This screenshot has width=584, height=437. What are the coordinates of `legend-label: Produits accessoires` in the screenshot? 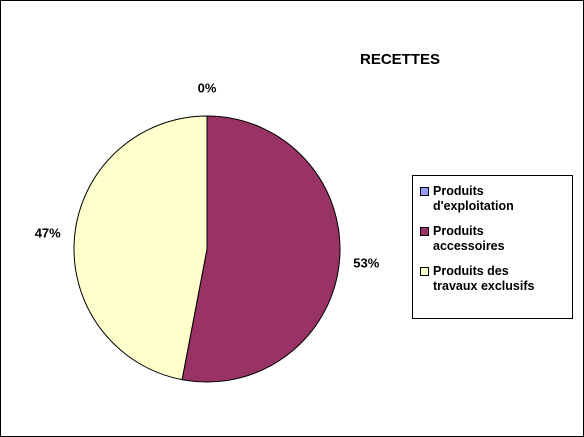 It's located at (469, 238).